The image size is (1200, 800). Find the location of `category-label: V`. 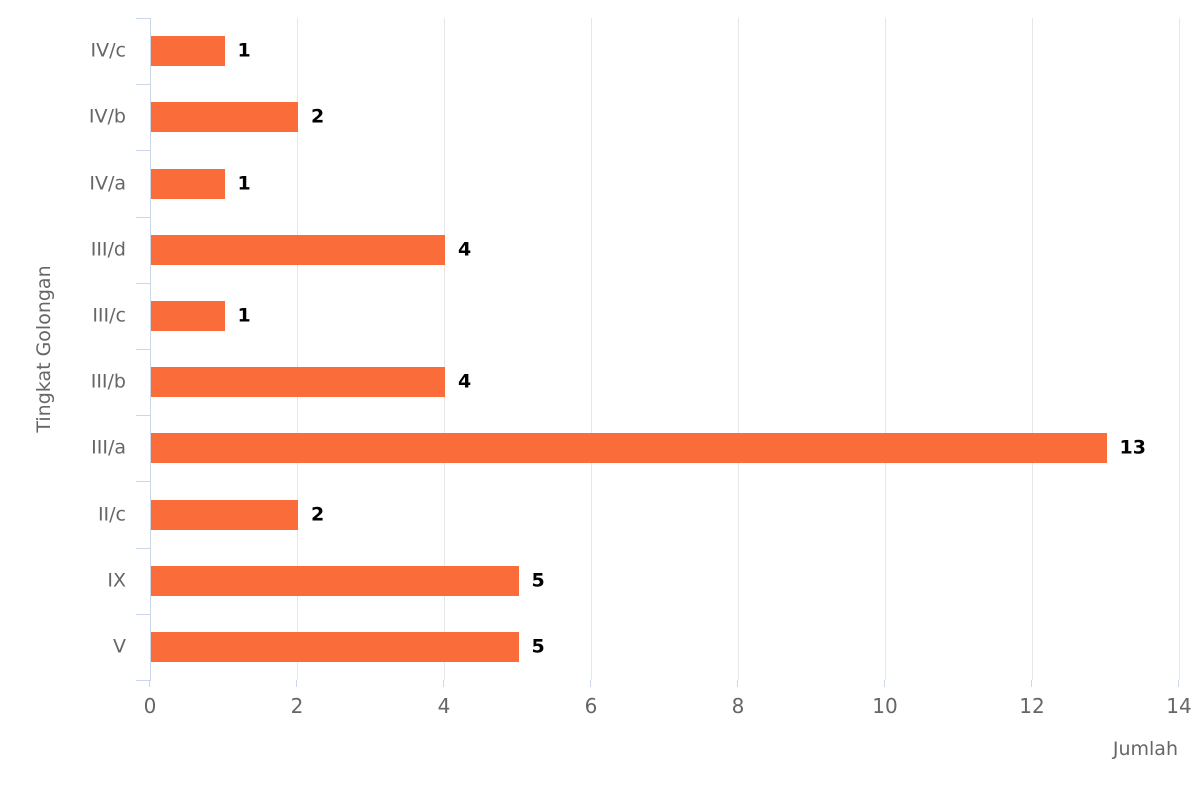

category-label: V is located at coordinates (119, 646).